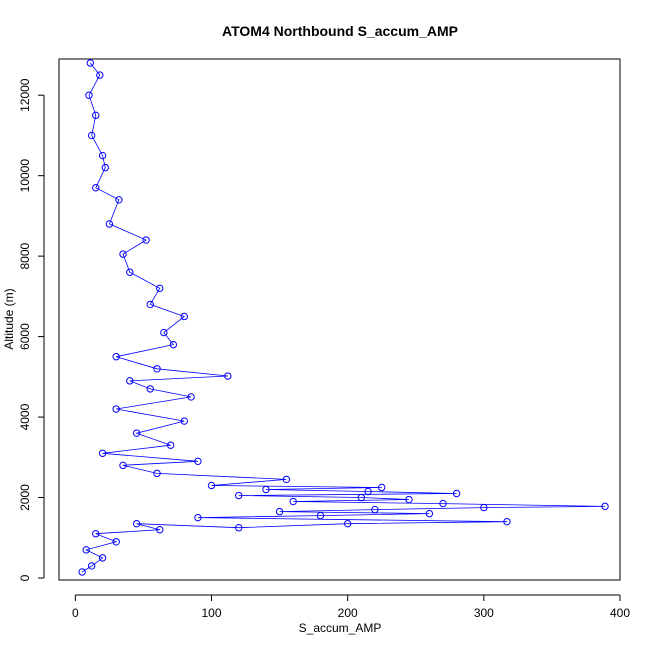 Image resolution: width=650 pixels, height=650 pixels. I want to click on x-axis: 0 100 200 300 400, so click(351, 607).